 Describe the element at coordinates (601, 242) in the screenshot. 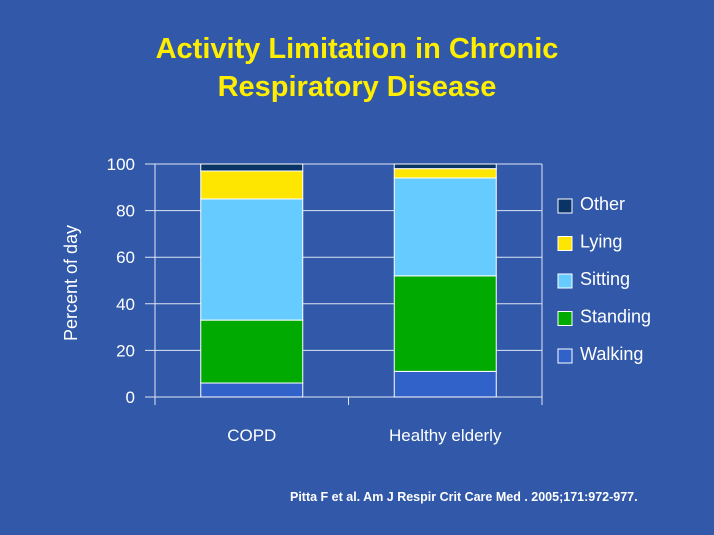

I see `legend-label: Lying` at that location.